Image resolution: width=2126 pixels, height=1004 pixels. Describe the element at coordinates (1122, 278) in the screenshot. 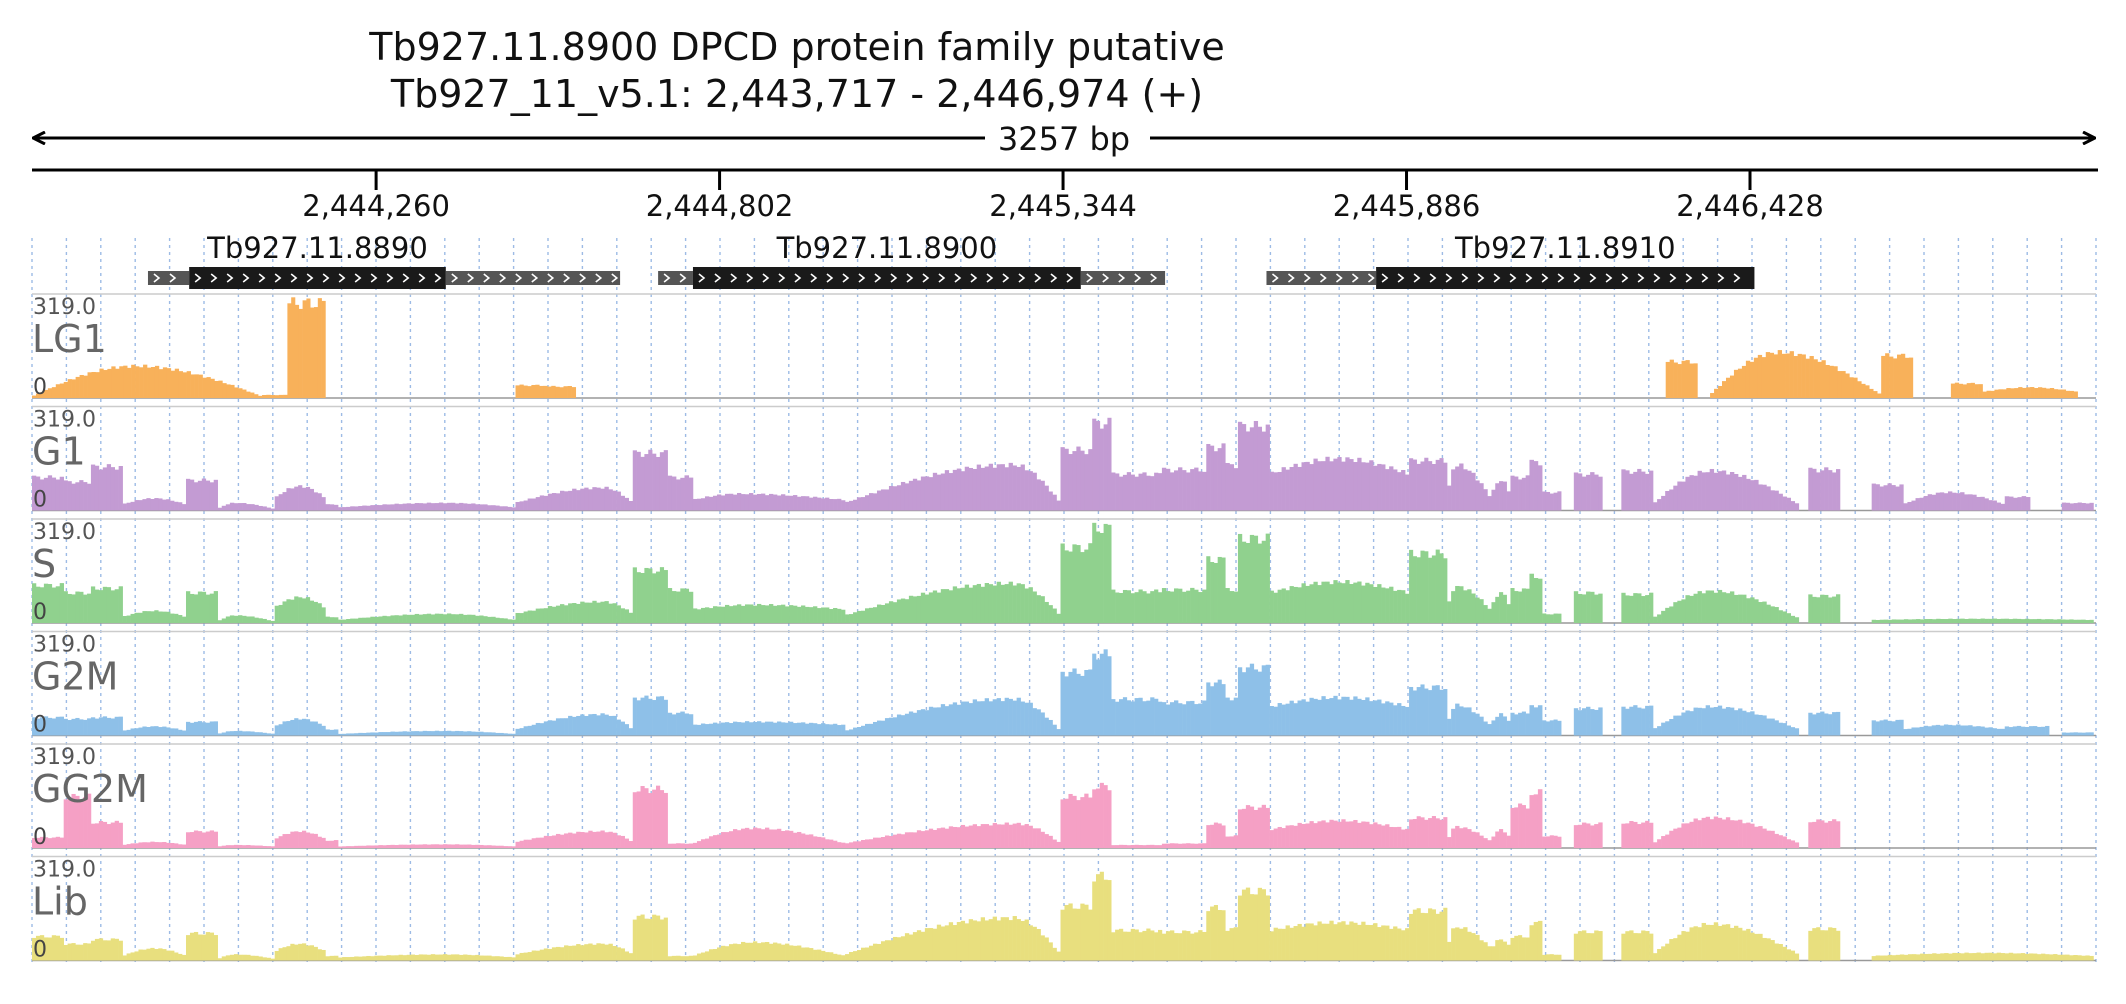

I see `gene-utr-strand` at that location.